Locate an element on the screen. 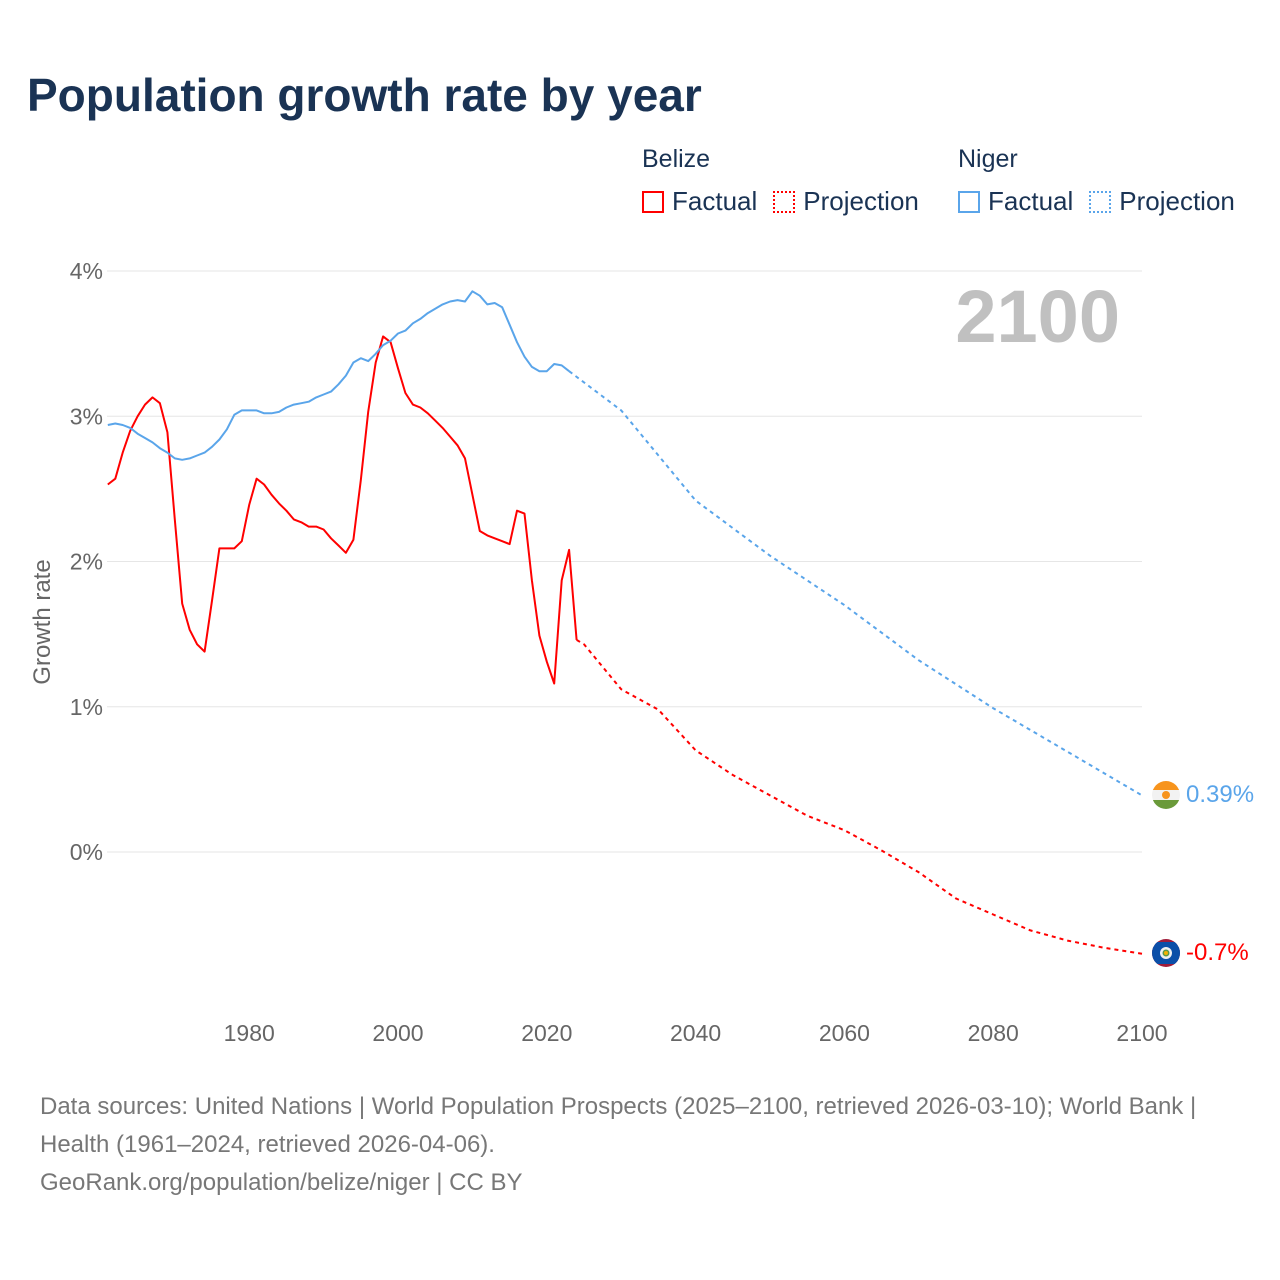 This screenshot has height=1280, width=1280. y-tick-label: 1% is located at coordinates (86, 707).